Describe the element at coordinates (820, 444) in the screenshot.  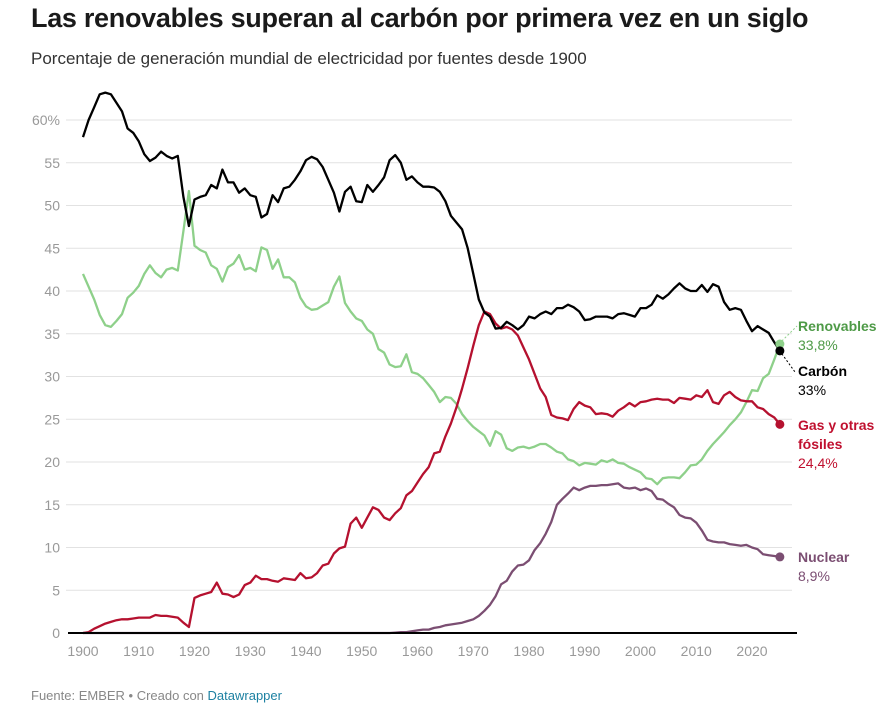
I see `series-label: fósiles` at that location.